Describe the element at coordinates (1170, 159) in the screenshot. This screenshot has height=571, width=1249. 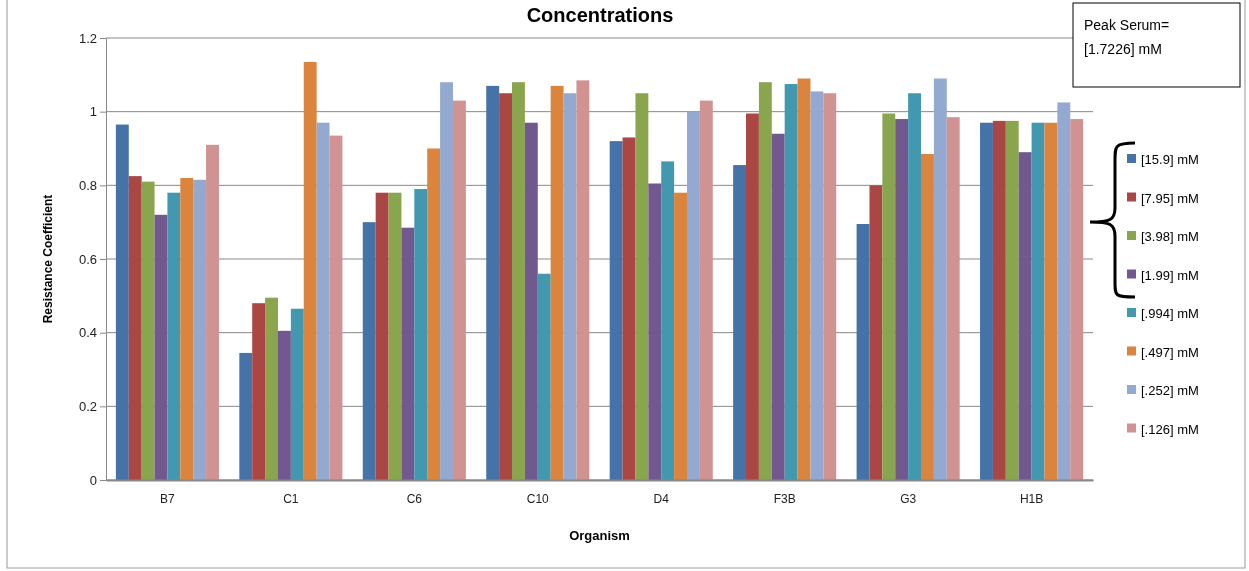
I see `legend-label: [15.9] mM` at that location.